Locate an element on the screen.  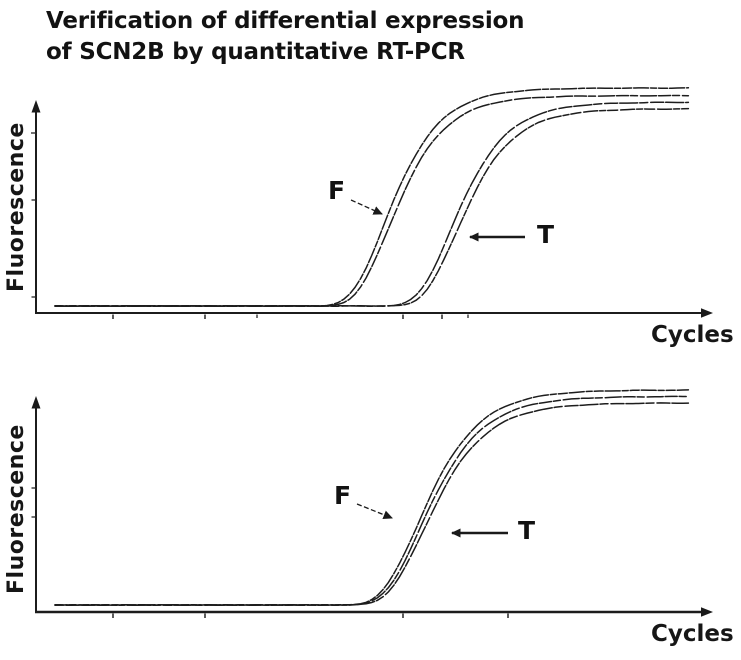
y-axis-label-top: Fluorescence is located at coordinates (16, 207).